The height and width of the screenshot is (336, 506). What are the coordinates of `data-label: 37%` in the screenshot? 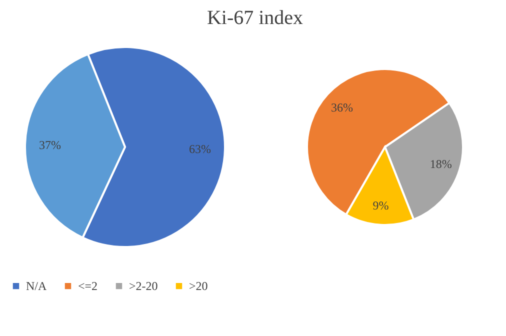 It's located at (50, 145).